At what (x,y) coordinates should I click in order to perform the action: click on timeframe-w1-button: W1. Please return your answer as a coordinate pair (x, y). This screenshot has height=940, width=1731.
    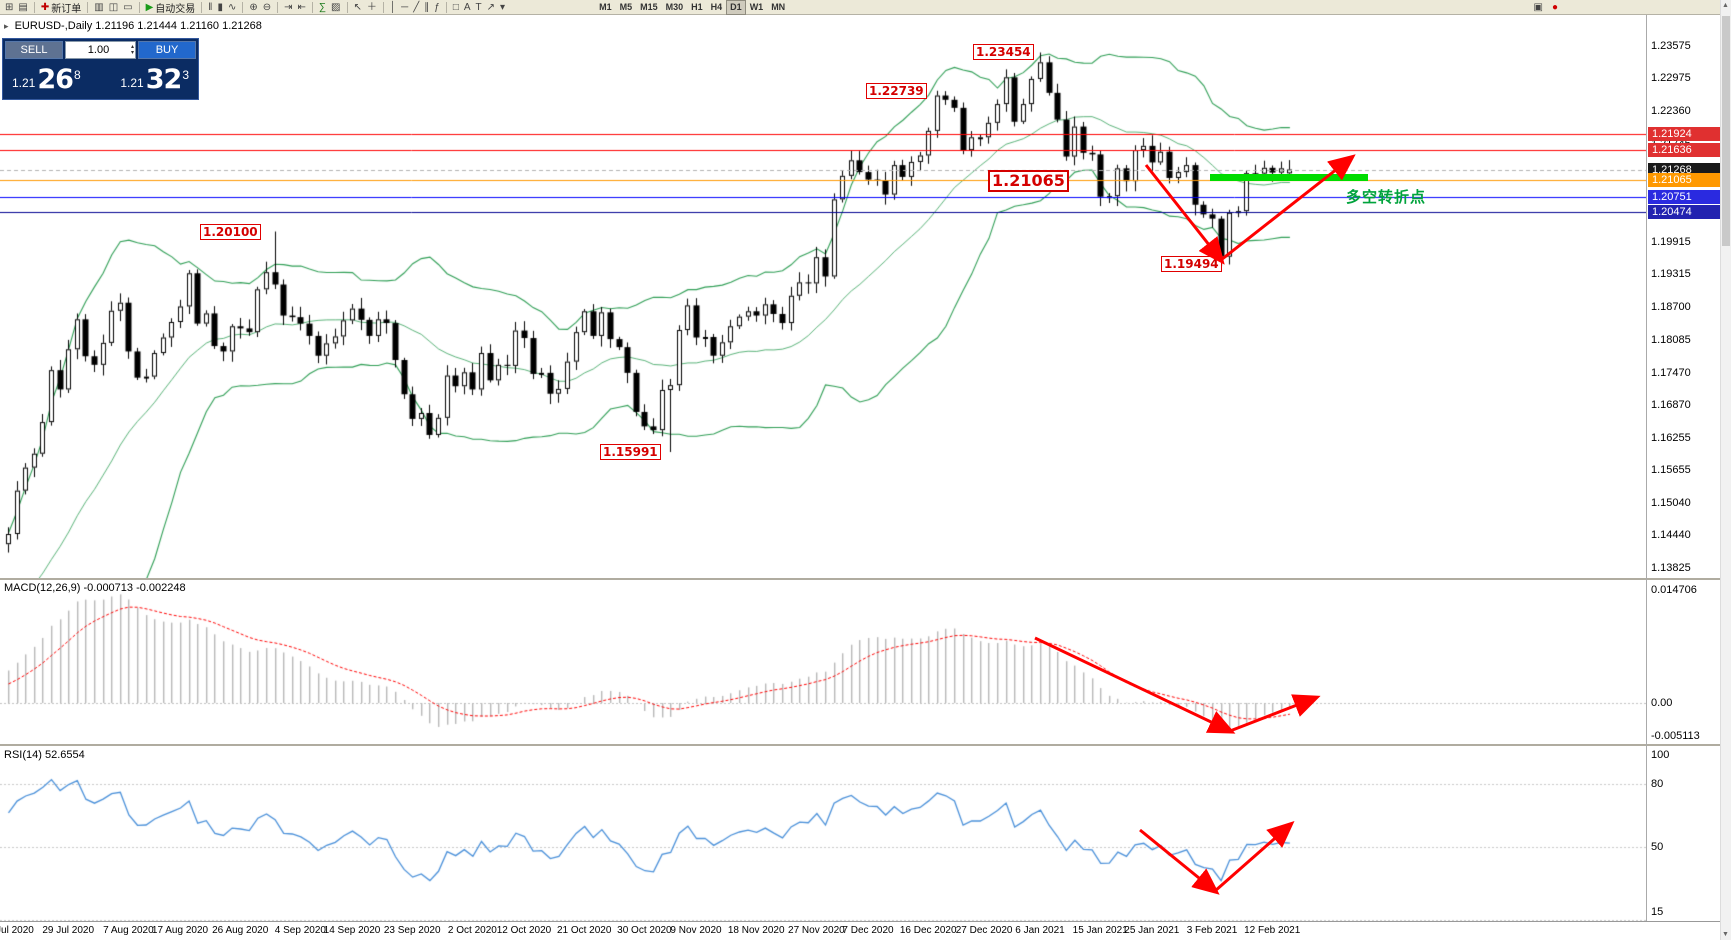
    Looking at the image, I should click on (756, 6).